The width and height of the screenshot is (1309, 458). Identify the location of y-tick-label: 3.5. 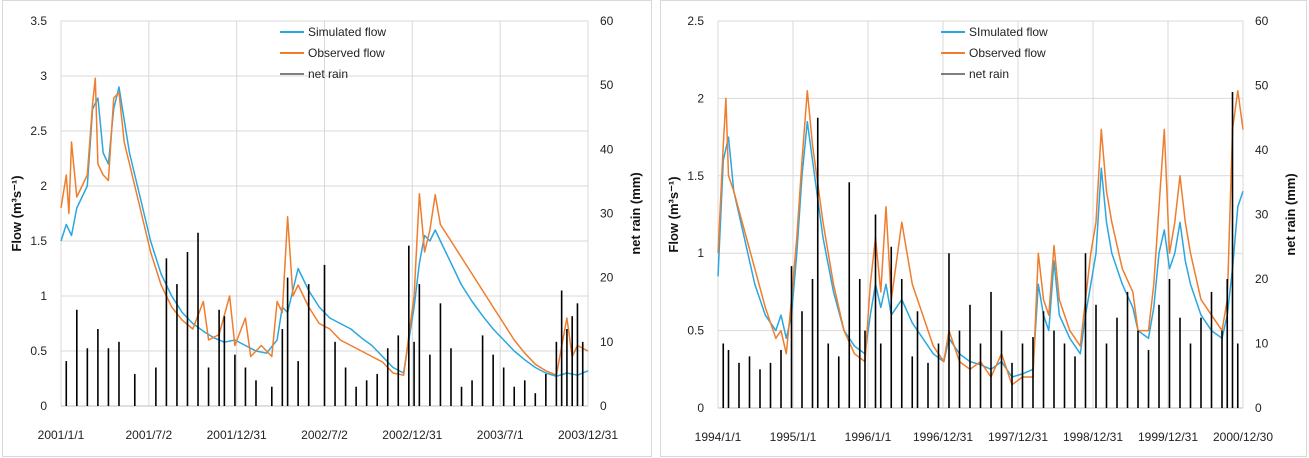
(38, 21).